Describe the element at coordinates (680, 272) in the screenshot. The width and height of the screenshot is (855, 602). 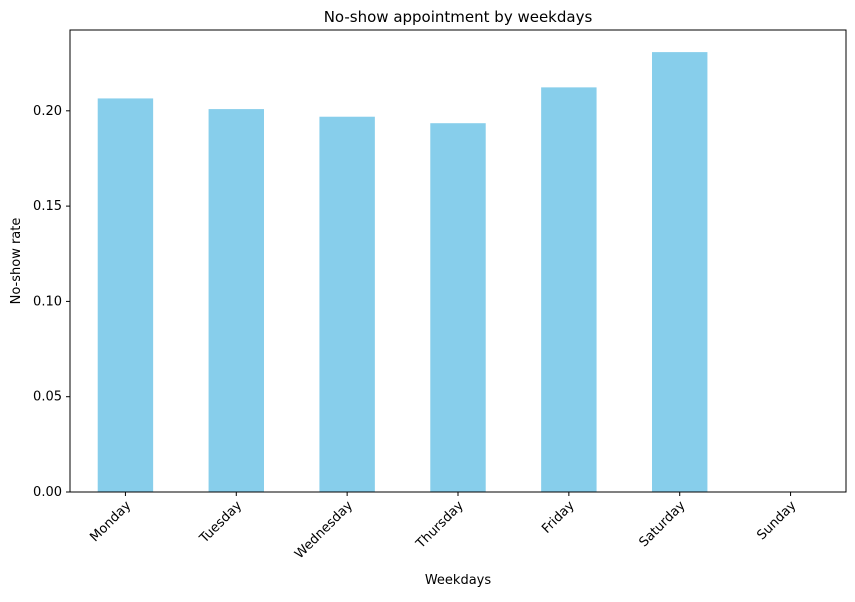
I see `bar-saturday` at that location.